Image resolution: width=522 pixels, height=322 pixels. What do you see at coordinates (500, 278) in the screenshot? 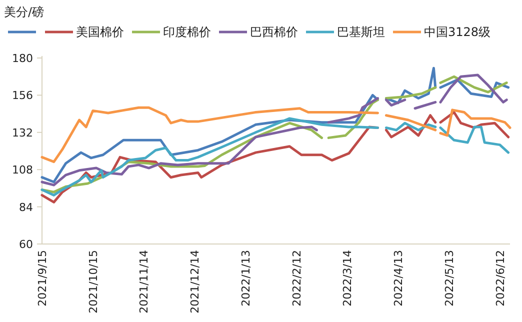
I see `x-tick-label: 2022/6/12` at bounding box center [500, 278].